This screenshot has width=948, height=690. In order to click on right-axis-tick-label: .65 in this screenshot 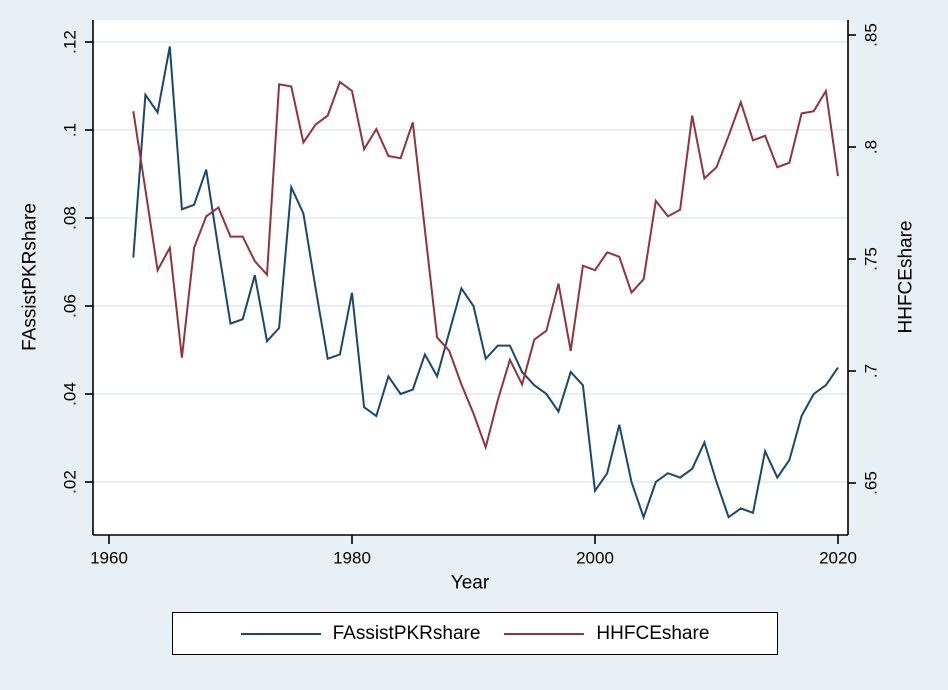, I will do `click(871, 483)`.